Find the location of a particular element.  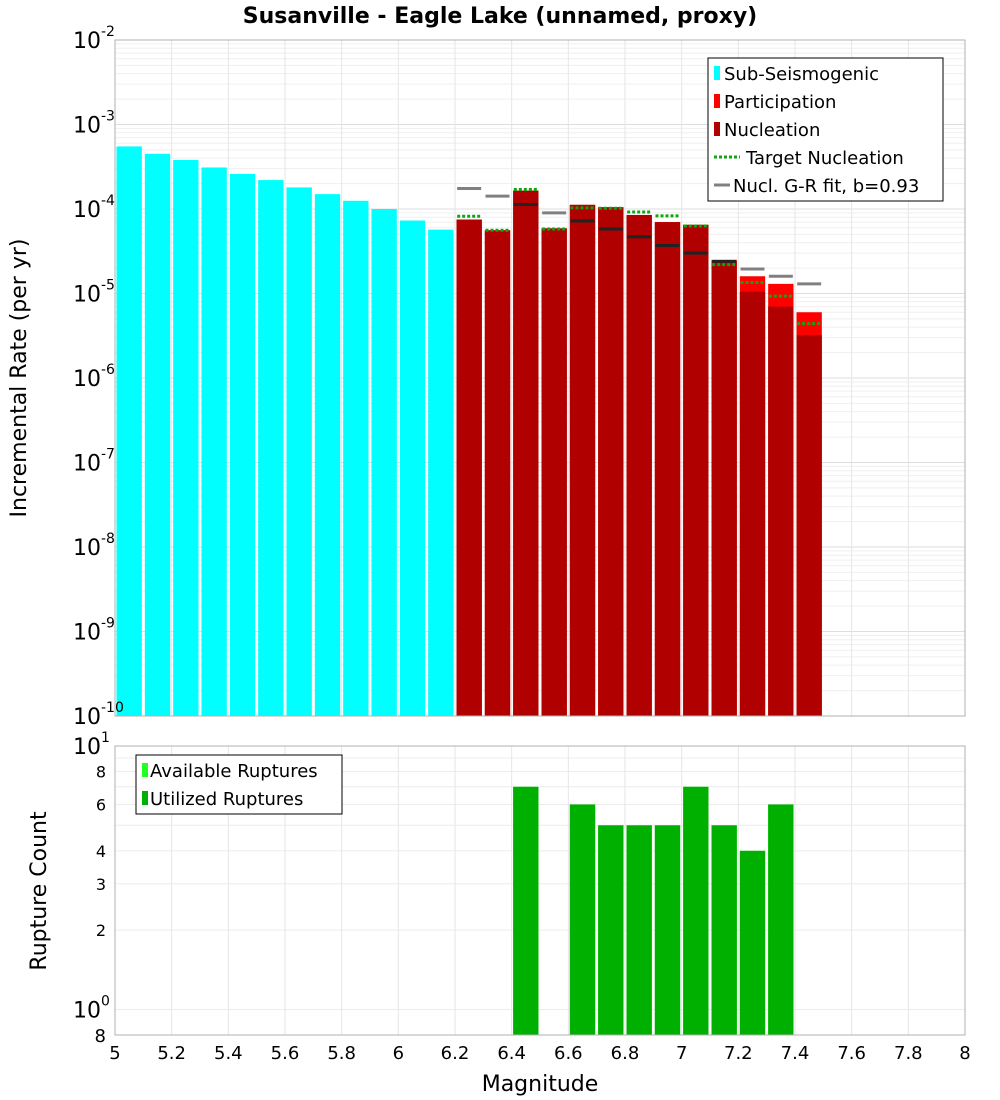

x-tick-label: 8 is located at coordinates (964, 1053).